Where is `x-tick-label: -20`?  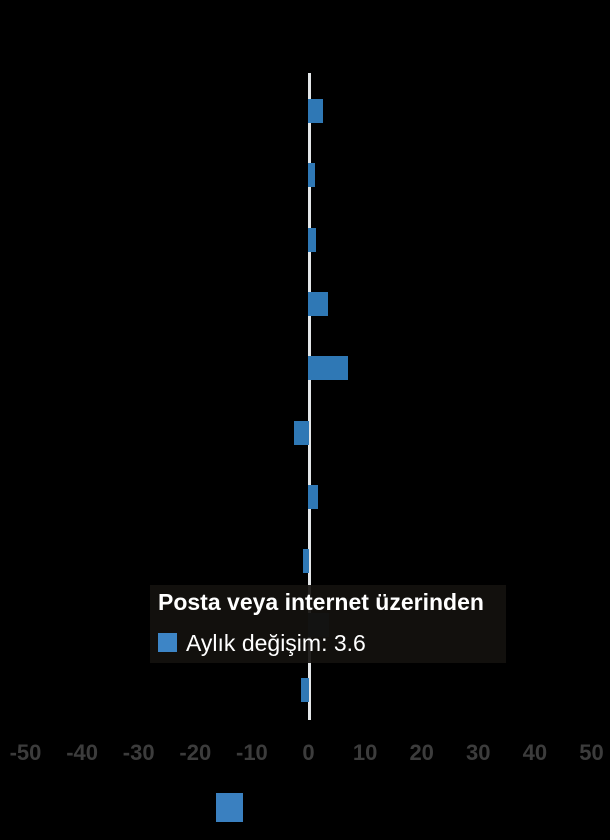 x-tick-label: -20 is located at coordinates (195, 752).